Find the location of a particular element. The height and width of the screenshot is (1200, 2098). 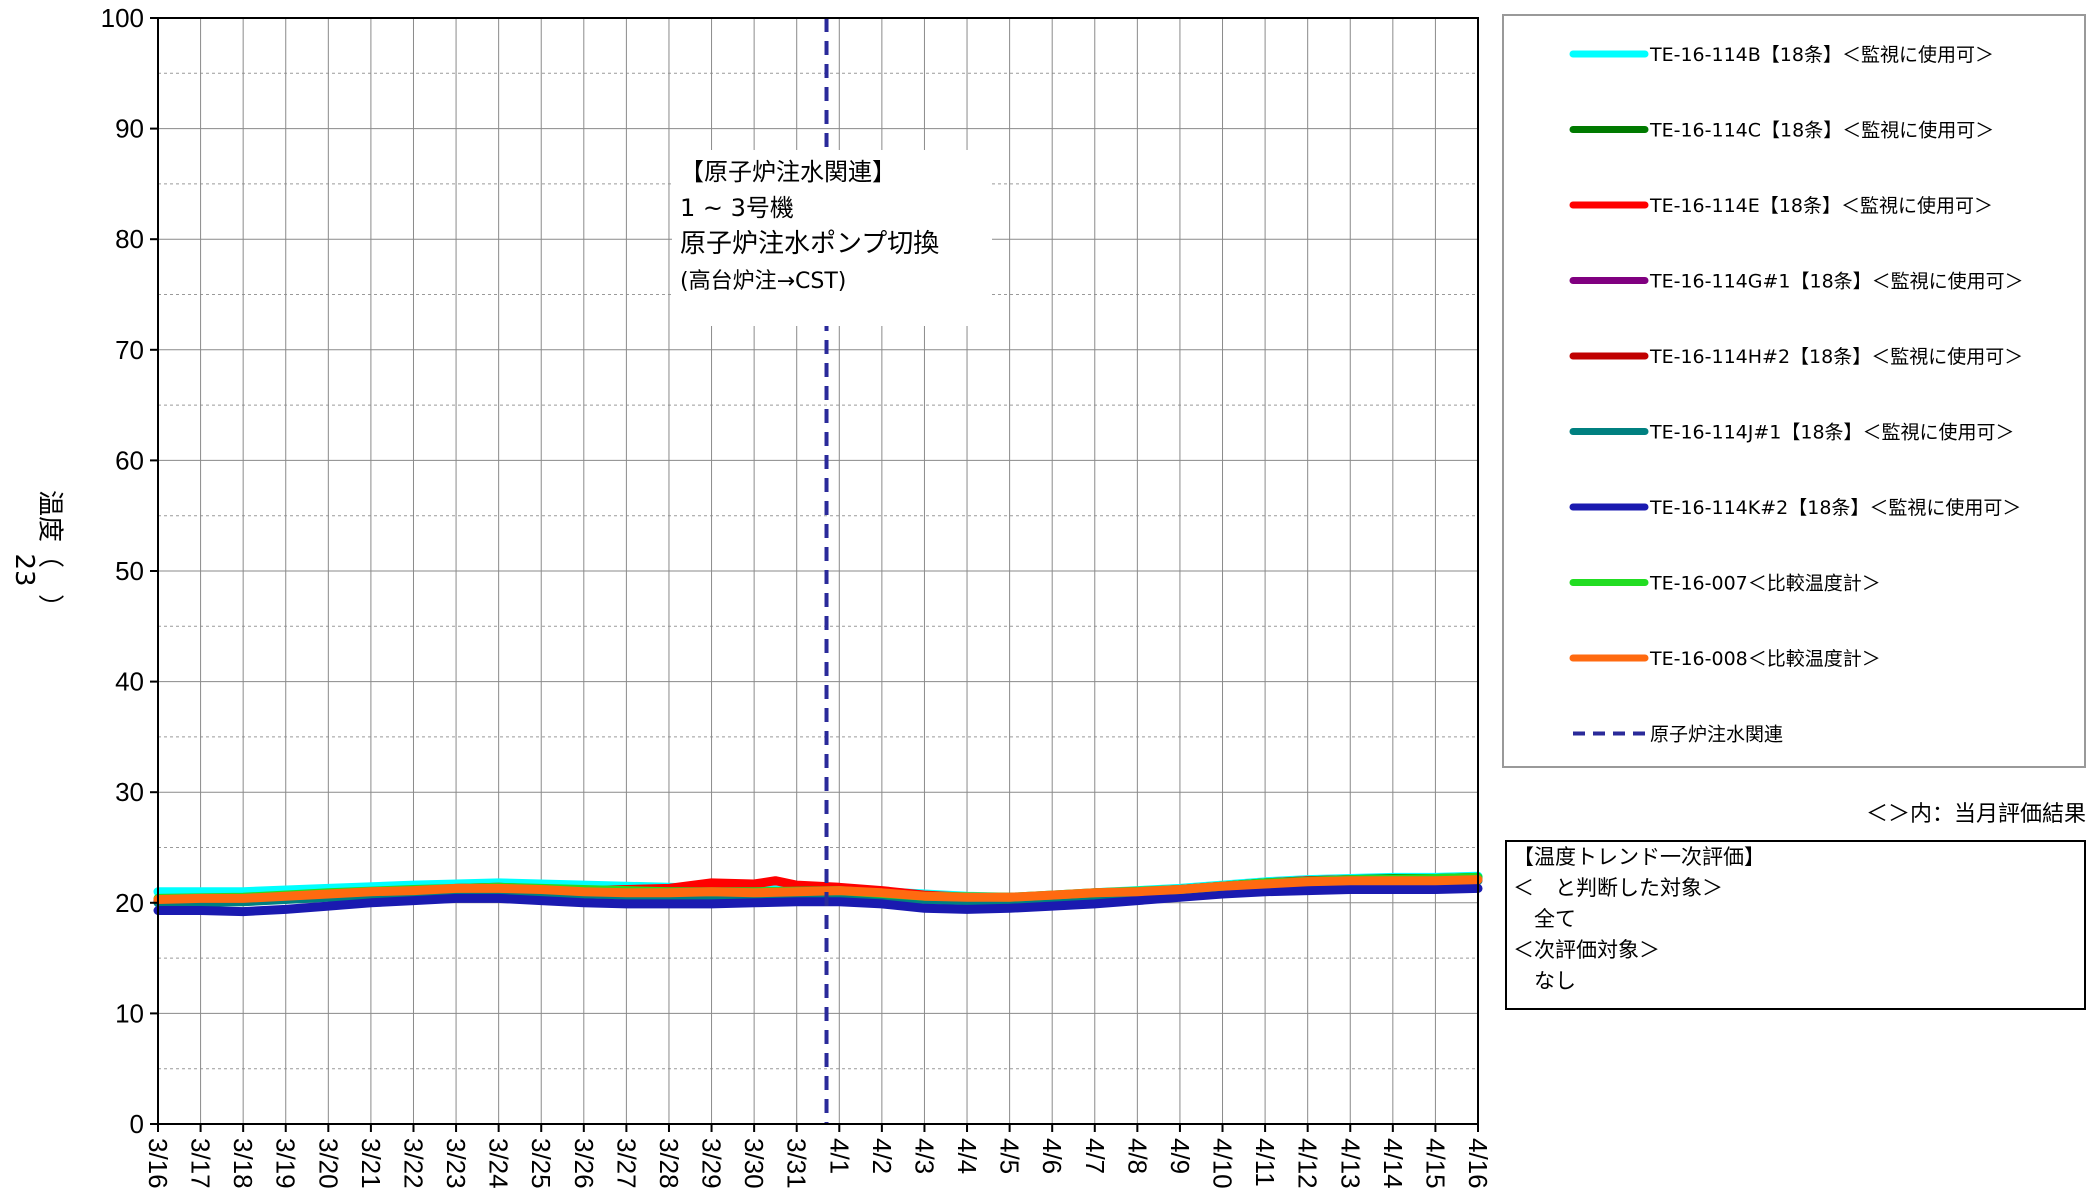

legend-label-7: TE-16-114K#2【18条】＜監視に使用可＞ is located at coordinates (1835, 508).